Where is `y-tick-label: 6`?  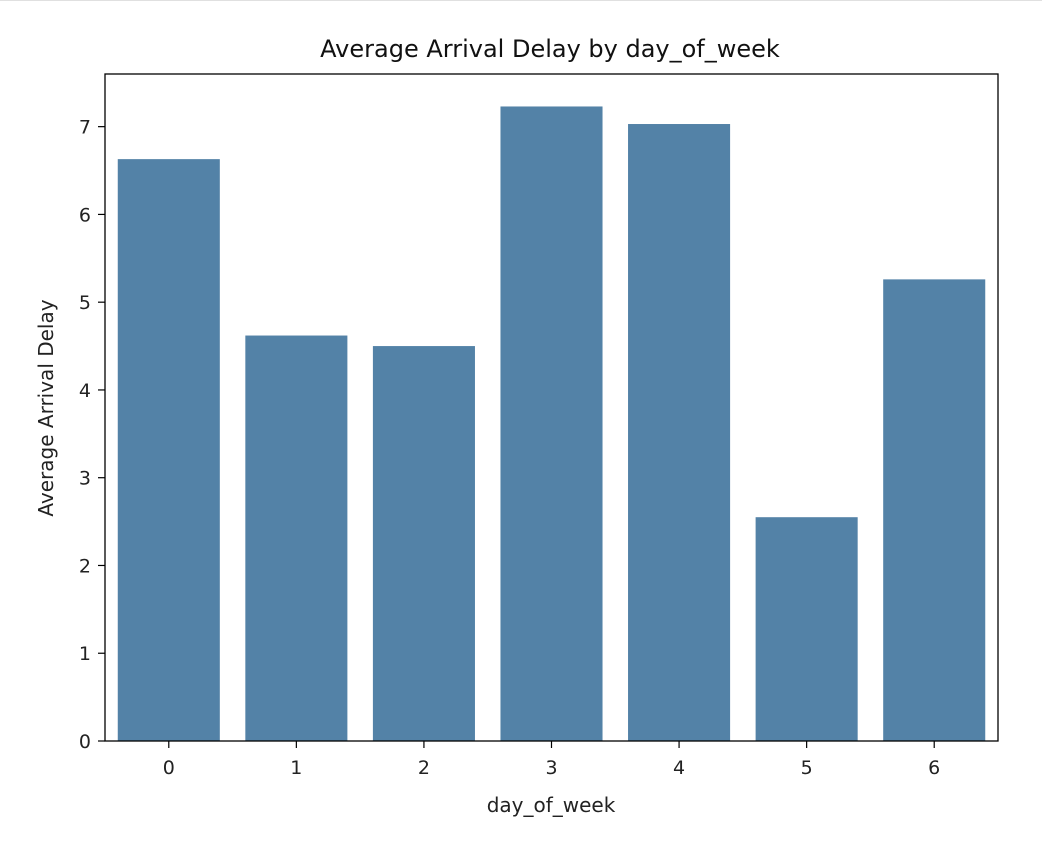
y-tick-label: 6 is located at coordinates (85, 215).